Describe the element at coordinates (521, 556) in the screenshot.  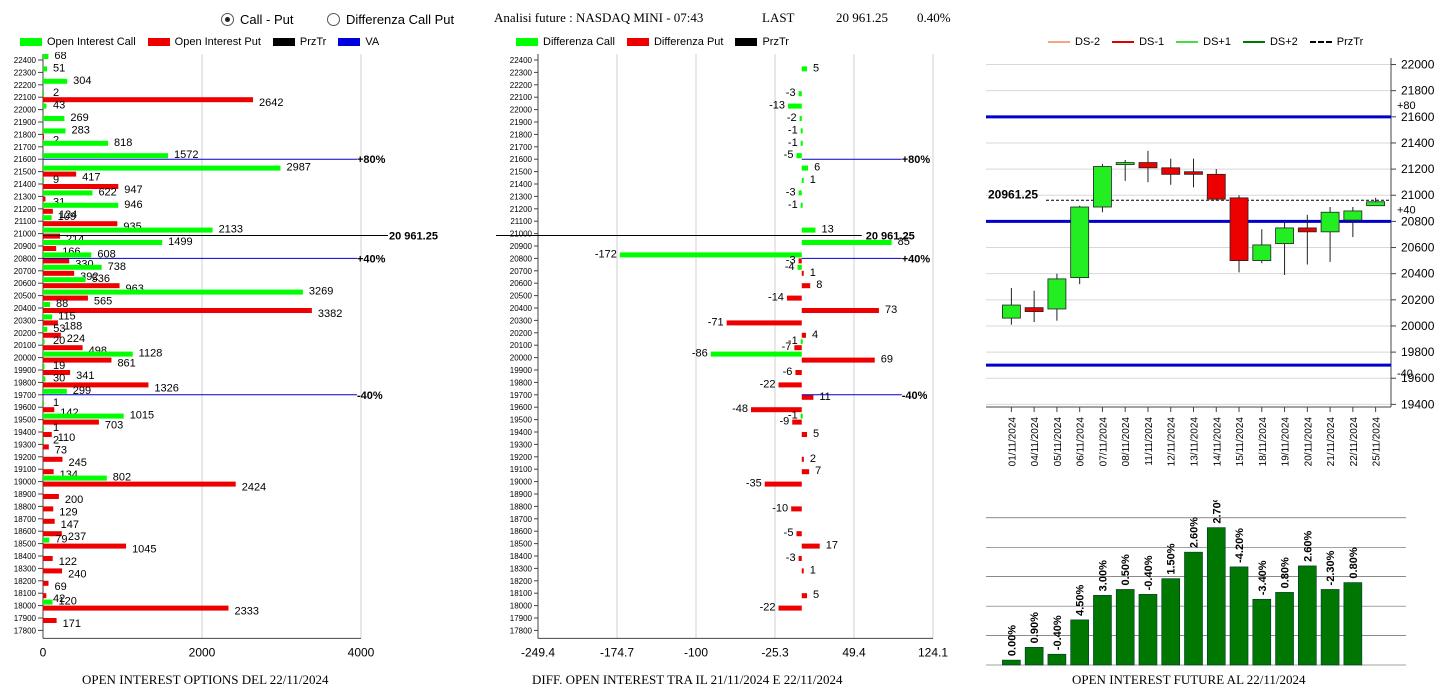
I see `diff-strike-label: 18400` at that location.